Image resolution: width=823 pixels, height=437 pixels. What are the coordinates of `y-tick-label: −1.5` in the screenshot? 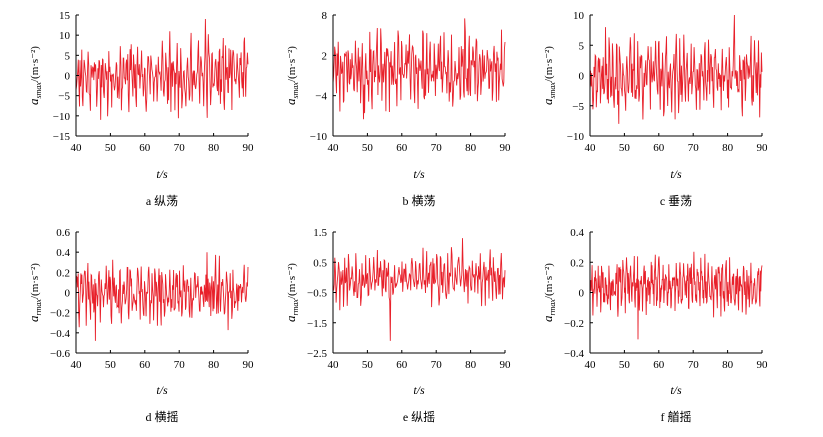 It's located at (317, 324).